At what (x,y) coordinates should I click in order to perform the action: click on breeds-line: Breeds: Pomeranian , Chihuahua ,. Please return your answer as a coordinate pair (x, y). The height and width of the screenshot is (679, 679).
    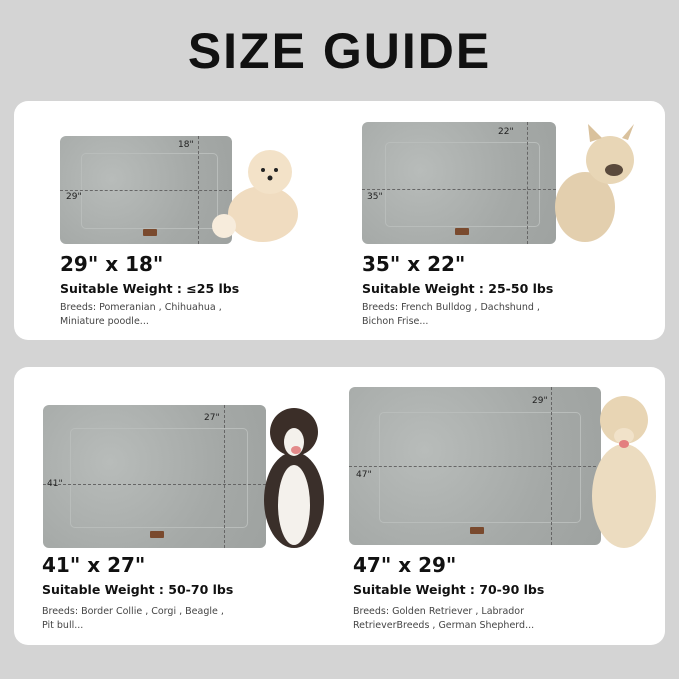
    Looking at the image, I should click on (141, 307).